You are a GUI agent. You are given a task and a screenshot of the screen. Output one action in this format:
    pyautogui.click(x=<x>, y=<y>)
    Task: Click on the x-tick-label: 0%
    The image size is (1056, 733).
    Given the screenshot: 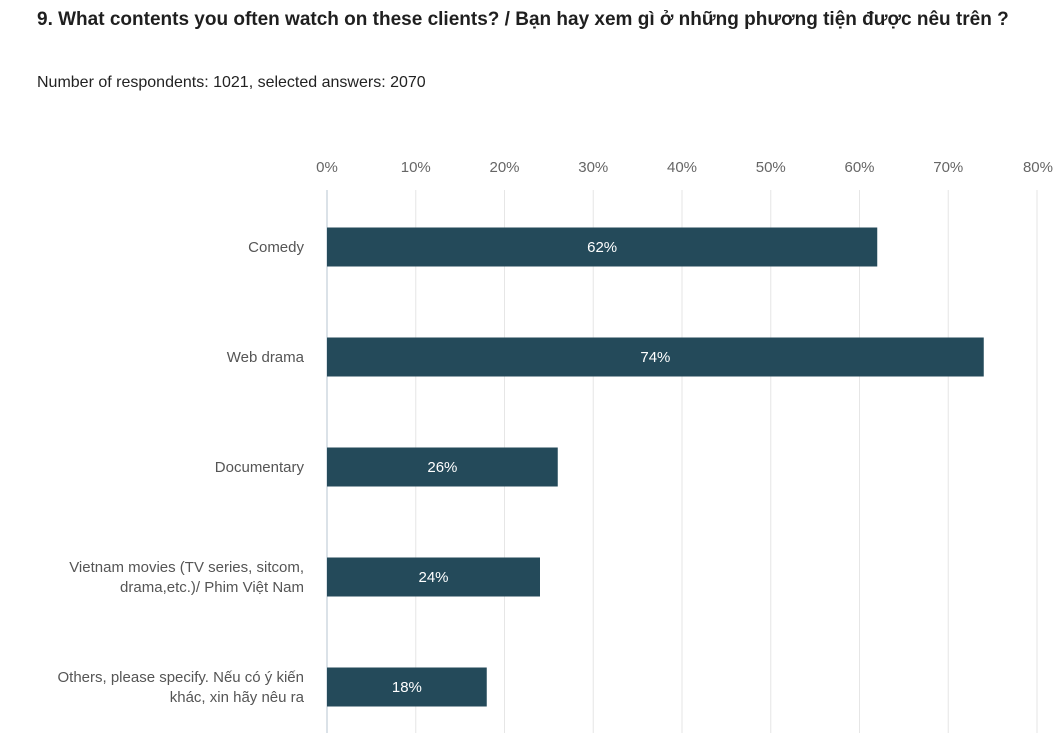 What is the action you would take?
    pyautogui.click(x=327, y=167)
    